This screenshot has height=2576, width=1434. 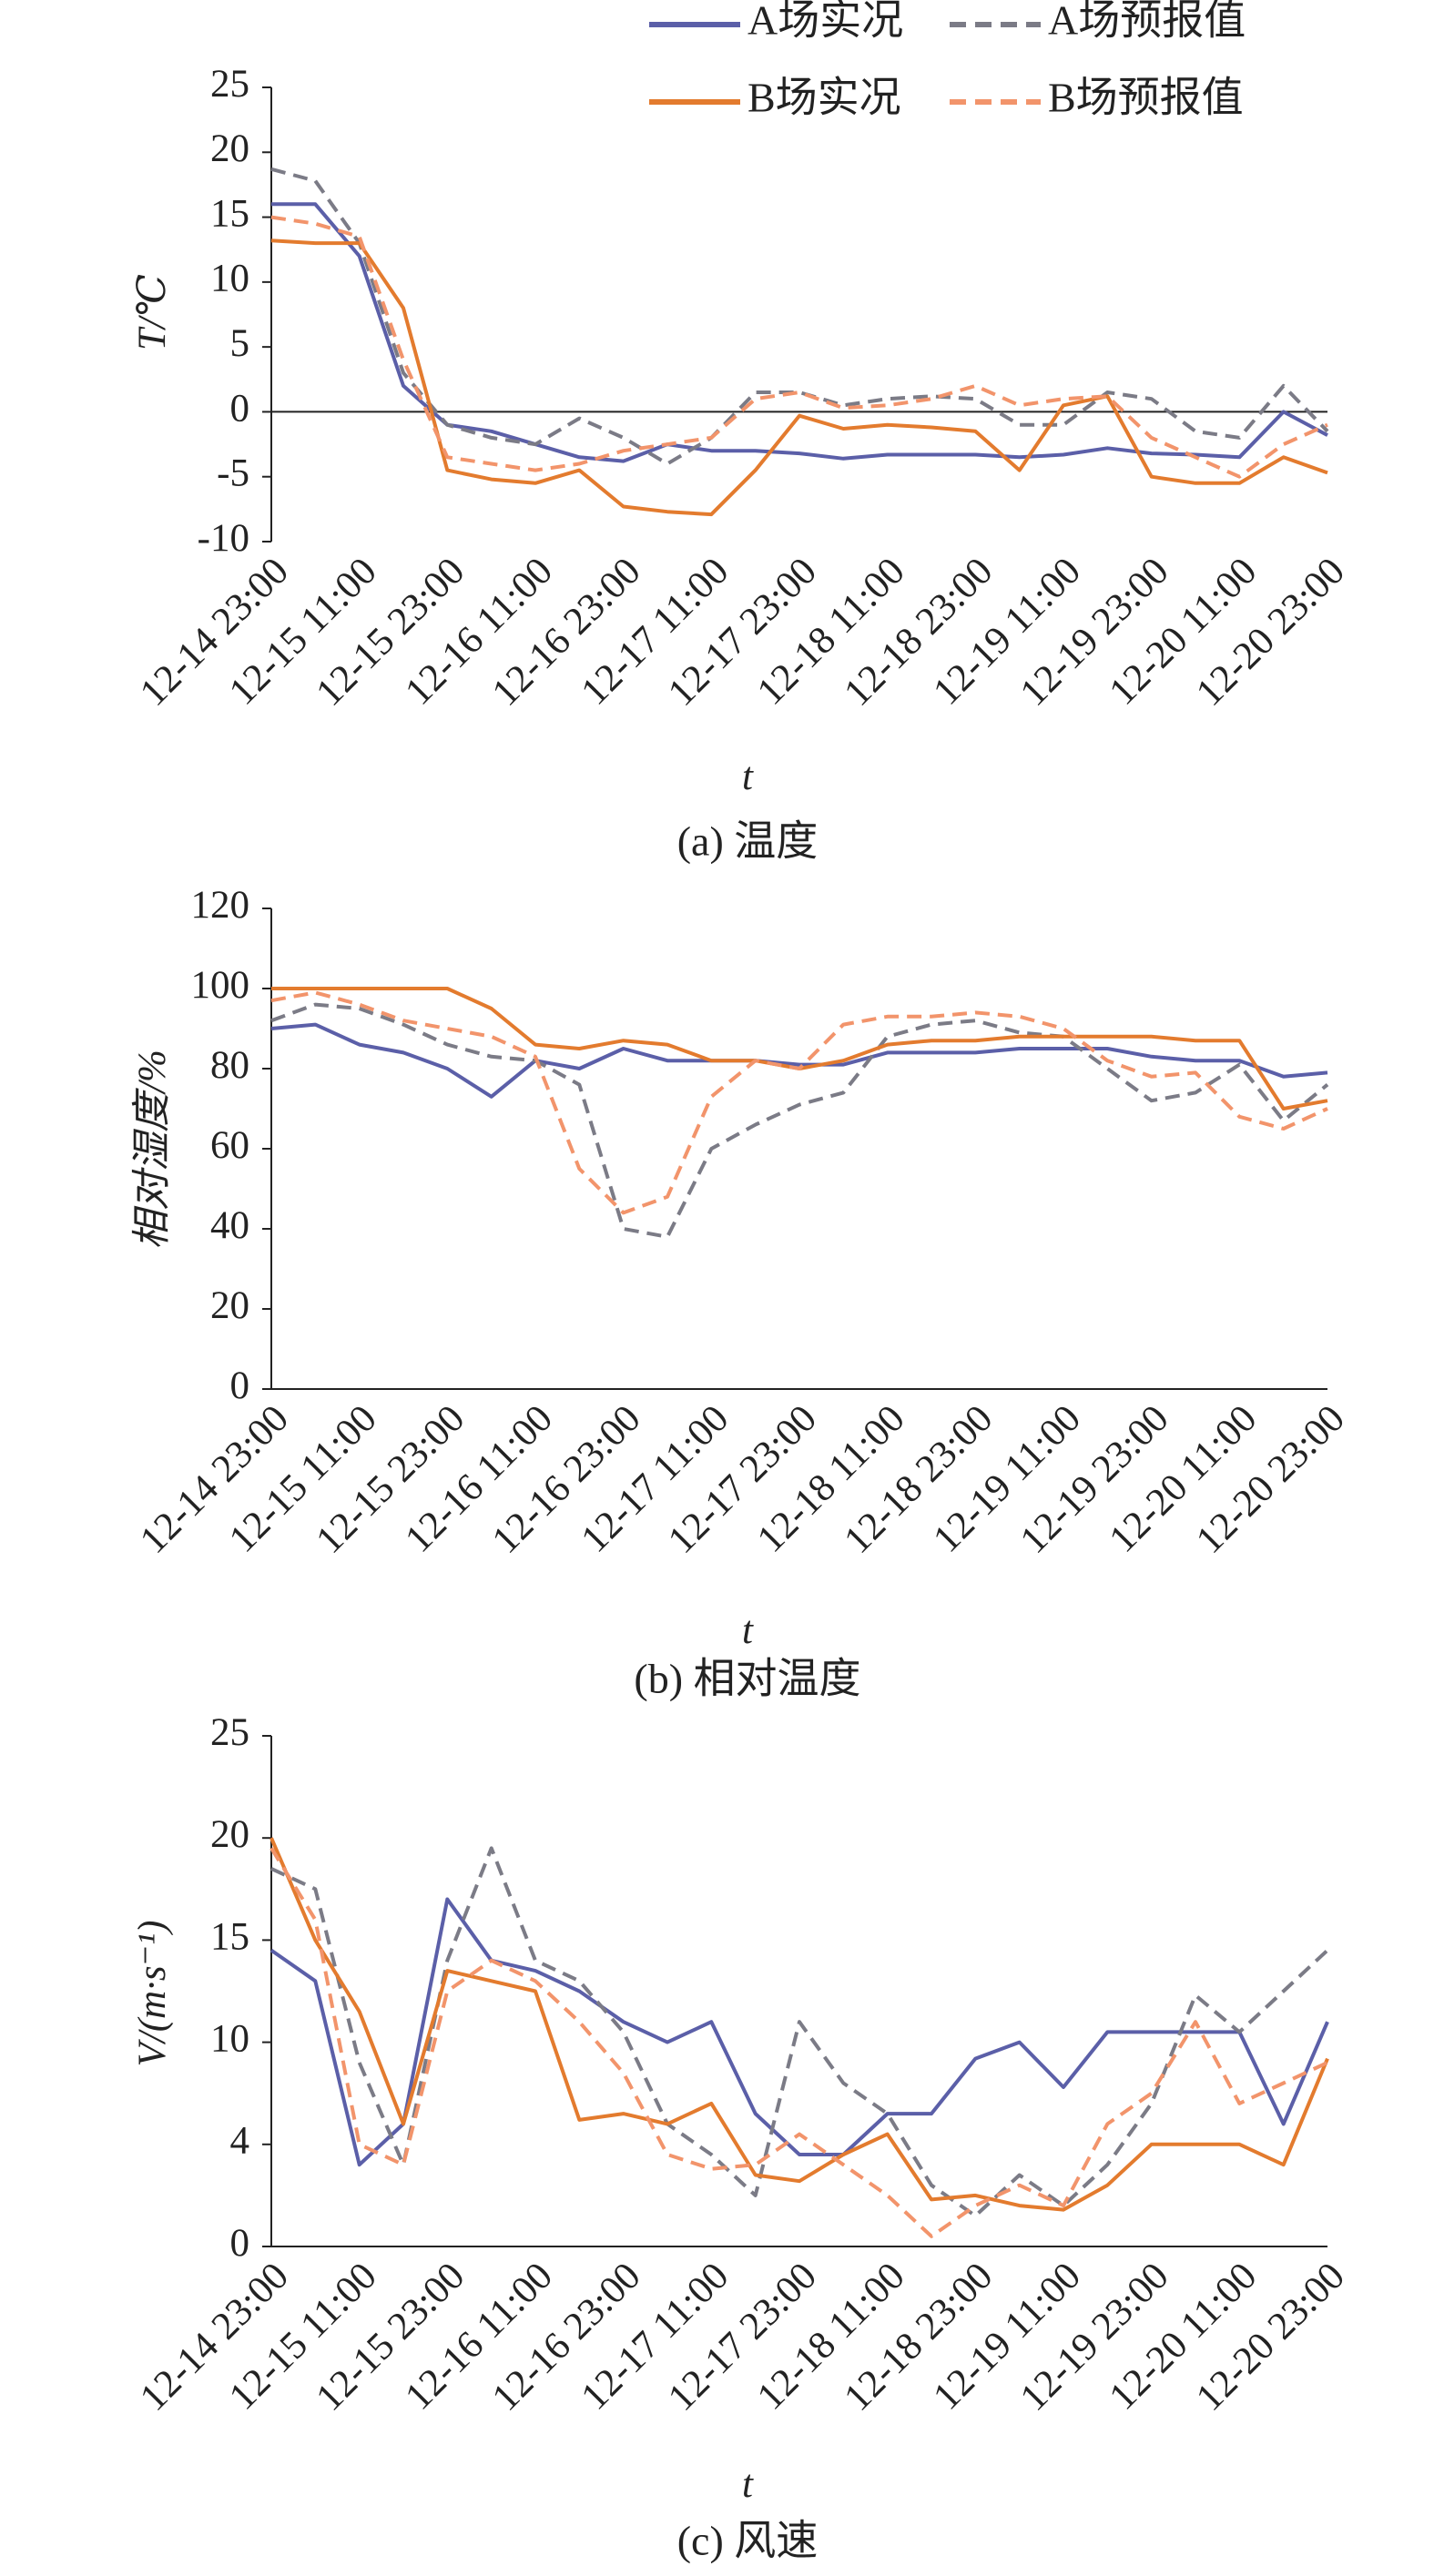 What do you see at coordinates (233, 473) in the screenshot?
I see `y-tick-label: -5` at bounding box center [233, 473].